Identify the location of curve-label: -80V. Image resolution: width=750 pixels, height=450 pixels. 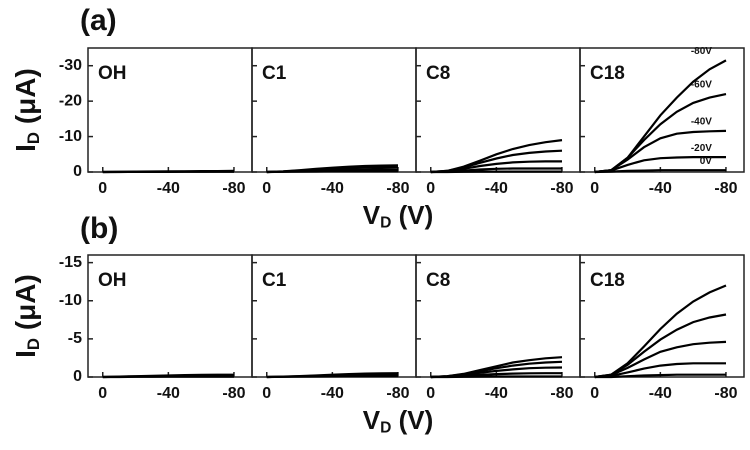
(701, 51).